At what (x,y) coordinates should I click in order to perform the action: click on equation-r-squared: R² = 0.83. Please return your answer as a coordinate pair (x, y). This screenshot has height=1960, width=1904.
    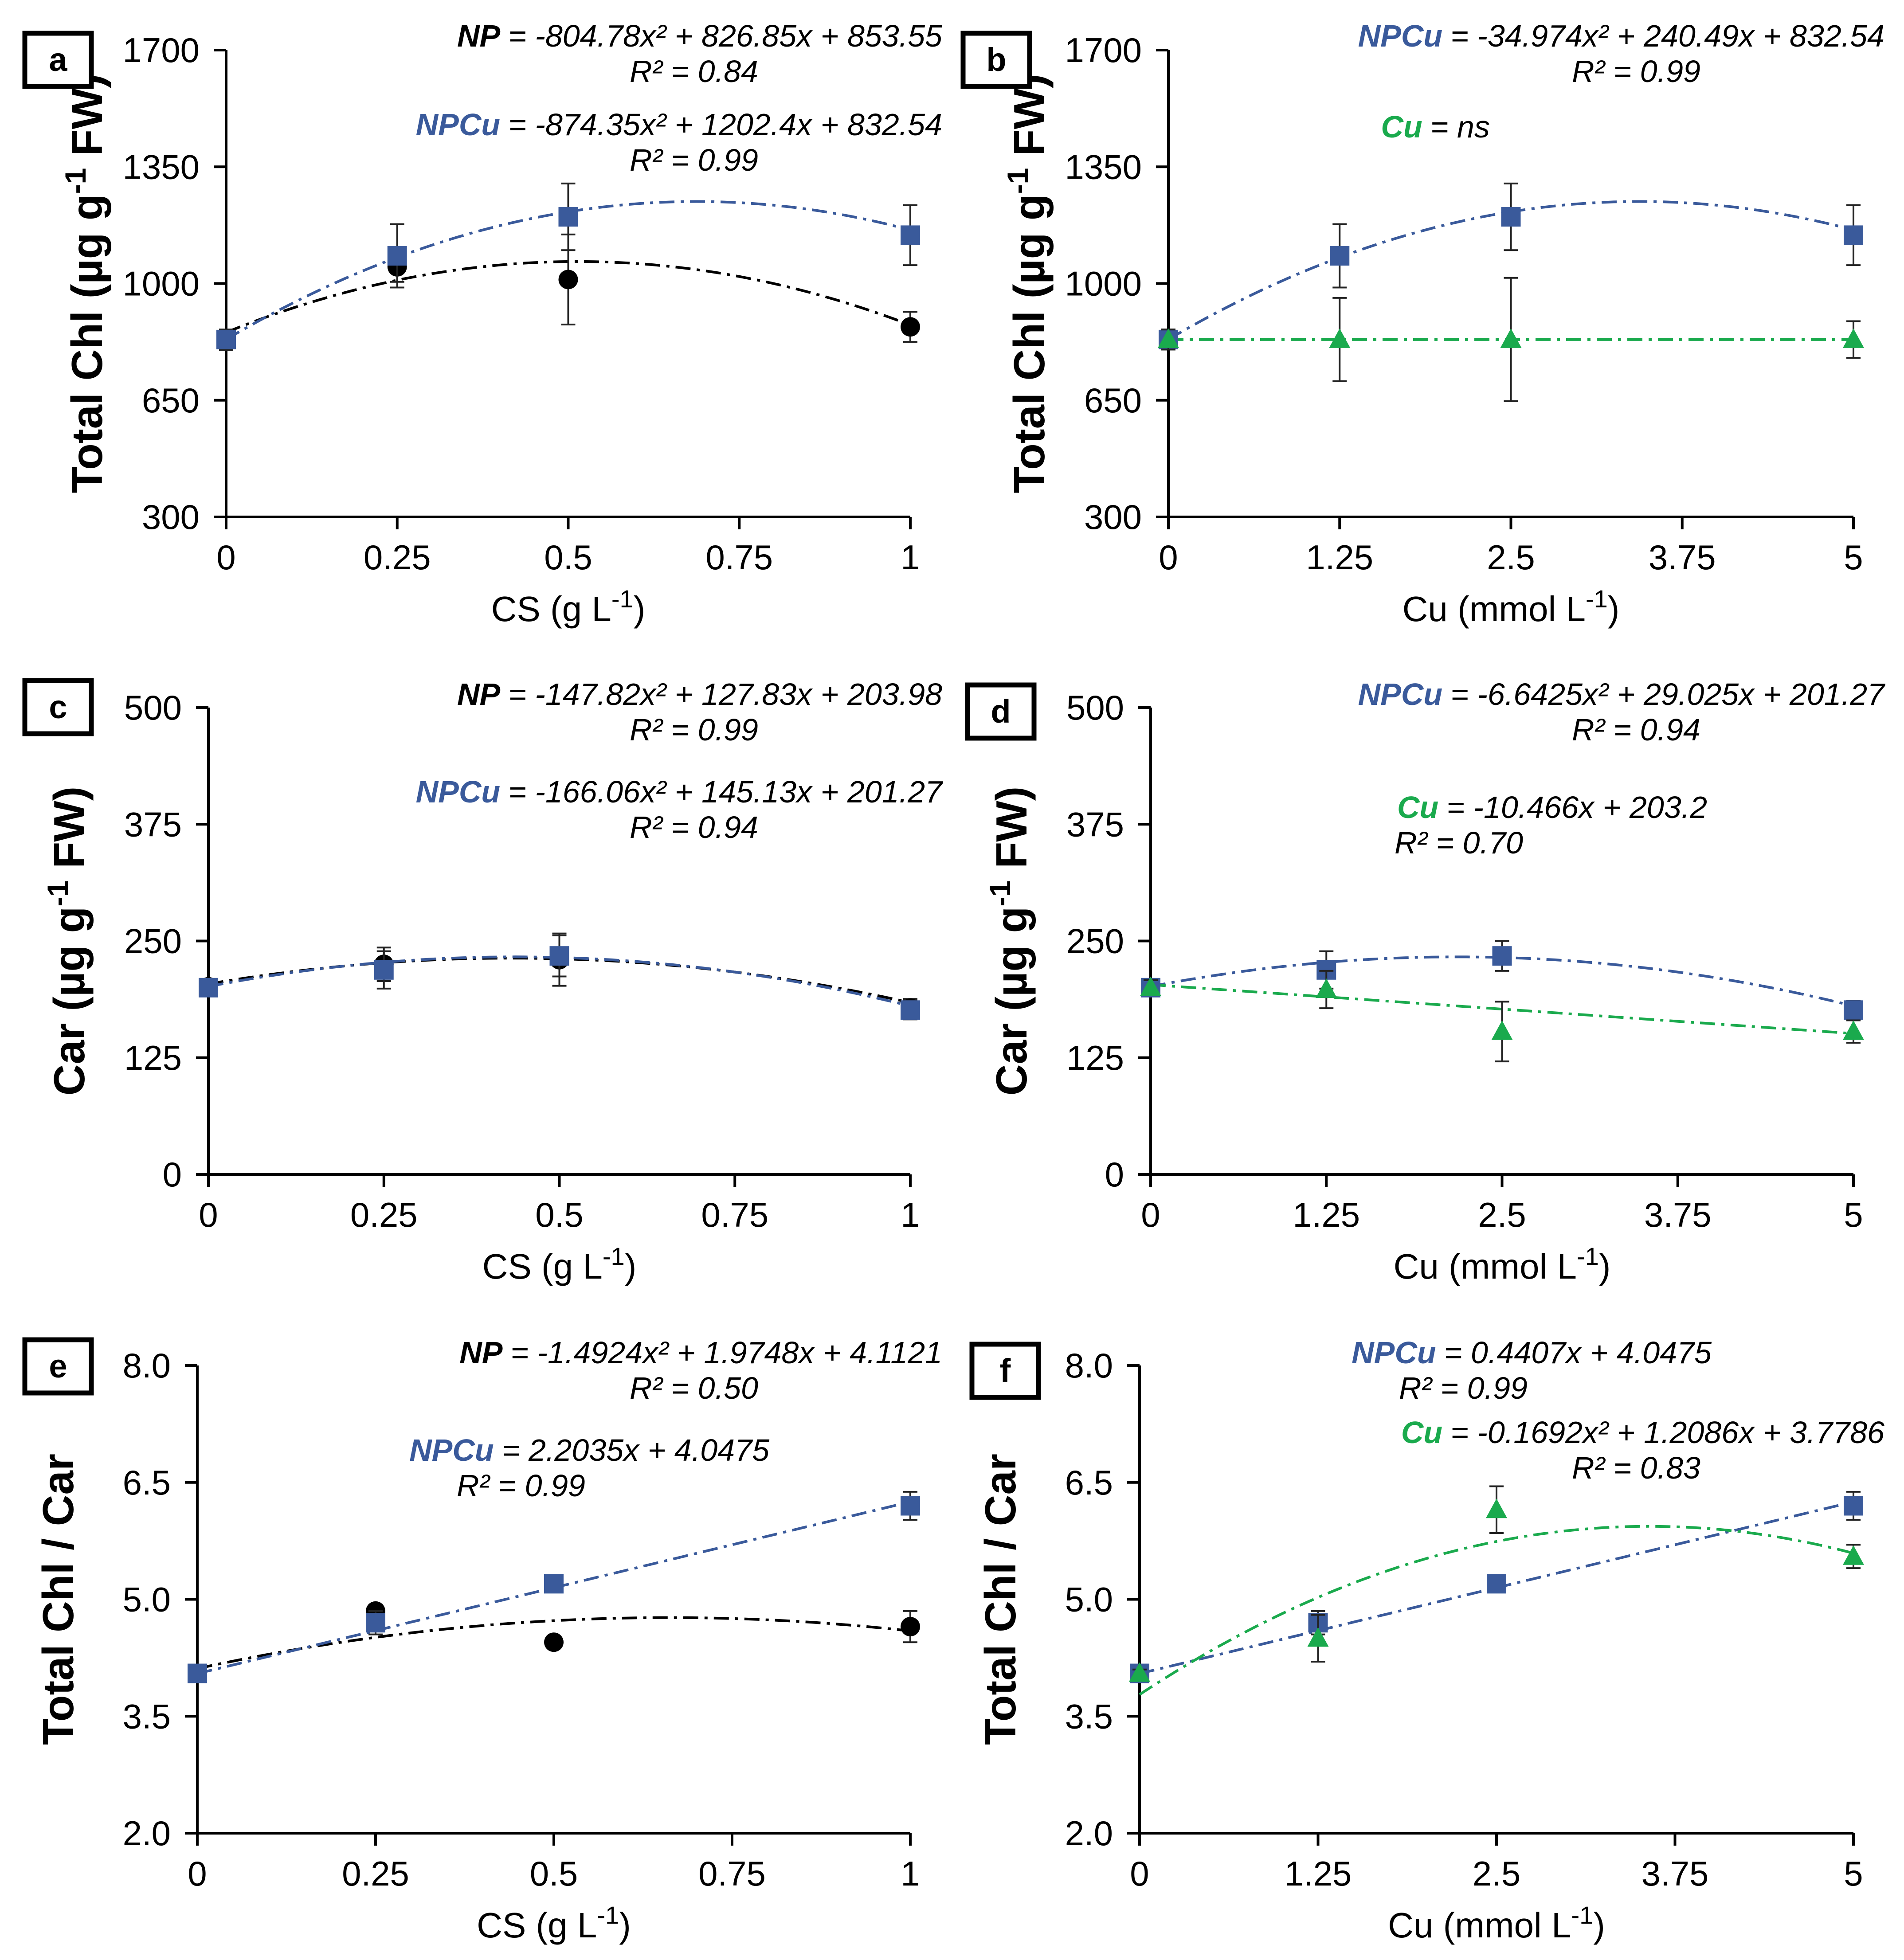
    Looking at the image, I should click on (1636, 1468).